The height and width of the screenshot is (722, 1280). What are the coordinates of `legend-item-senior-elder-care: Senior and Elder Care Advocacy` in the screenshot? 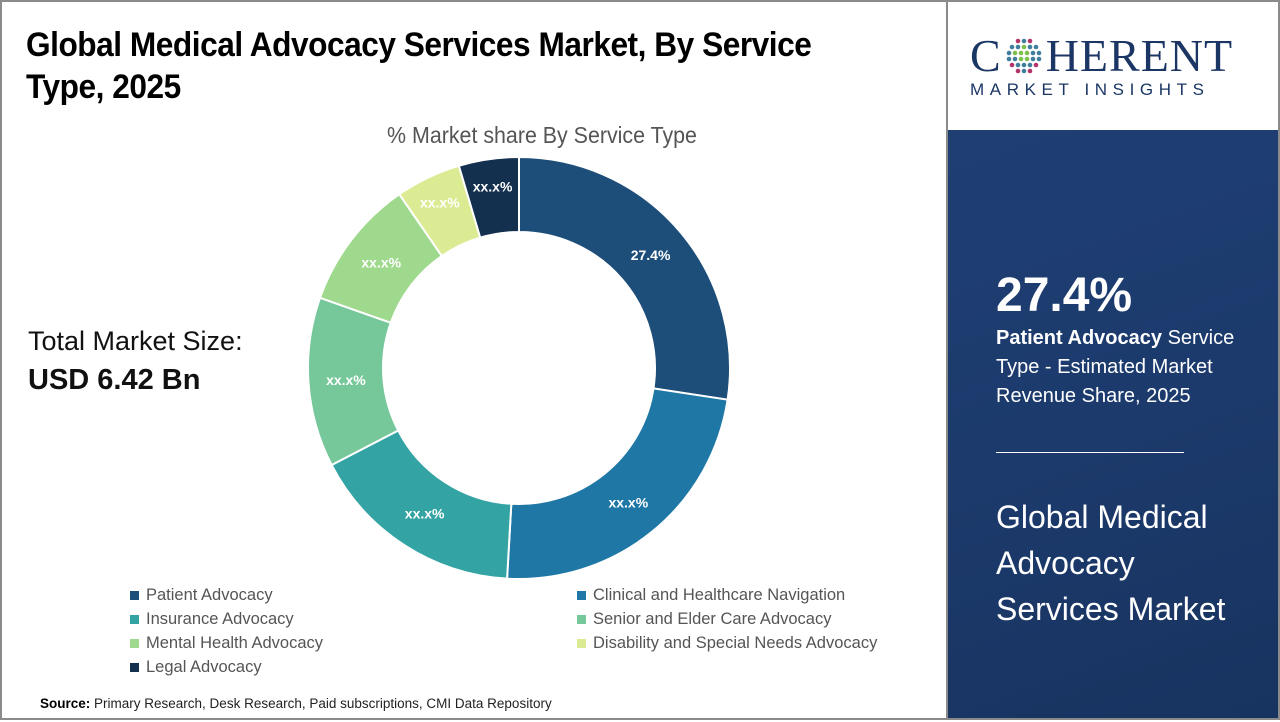 It's located at (704, 619).